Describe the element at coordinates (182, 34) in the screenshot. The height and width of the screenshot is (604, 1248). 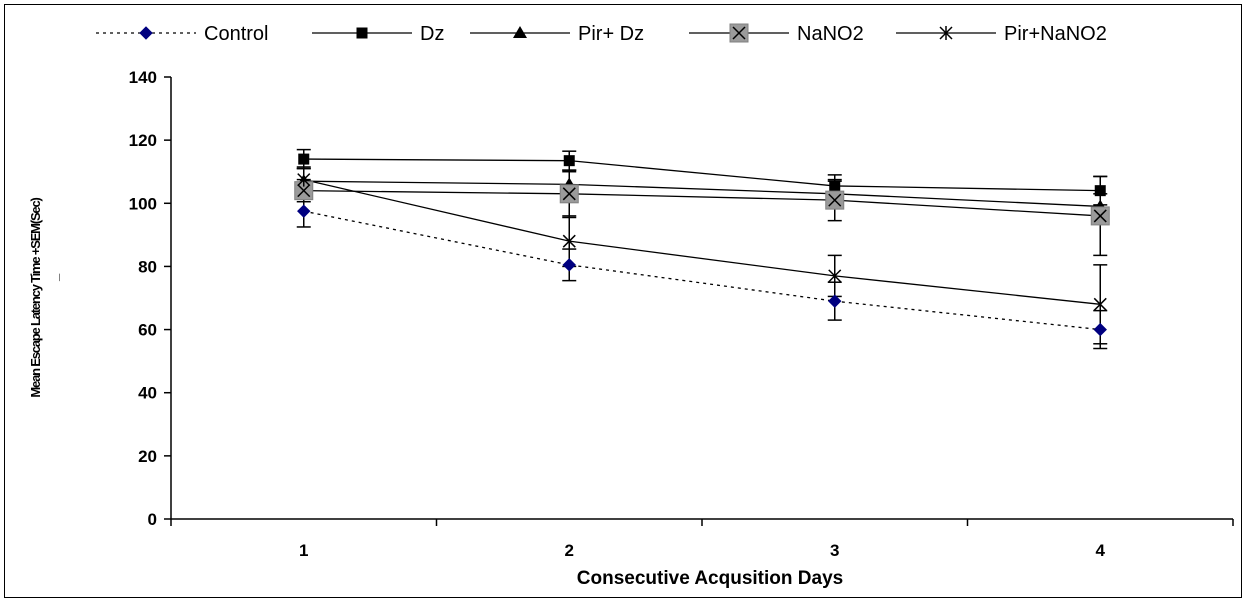
I see `legend-item-control: Control` at that location.